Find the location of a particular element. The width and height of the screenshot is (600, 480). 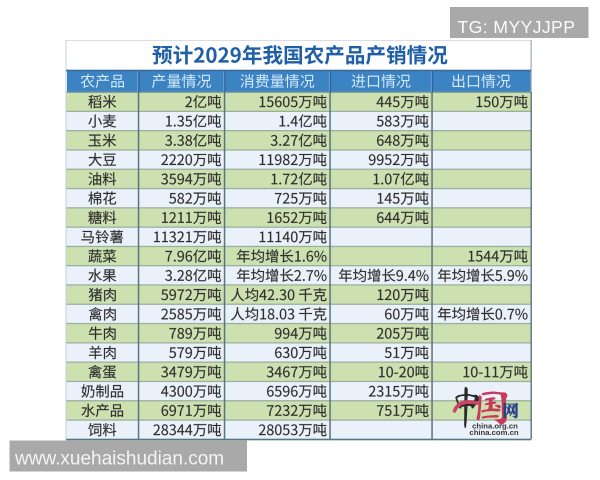

svg-text: TG: MYYJJPP is located at coordinates (517, 27).